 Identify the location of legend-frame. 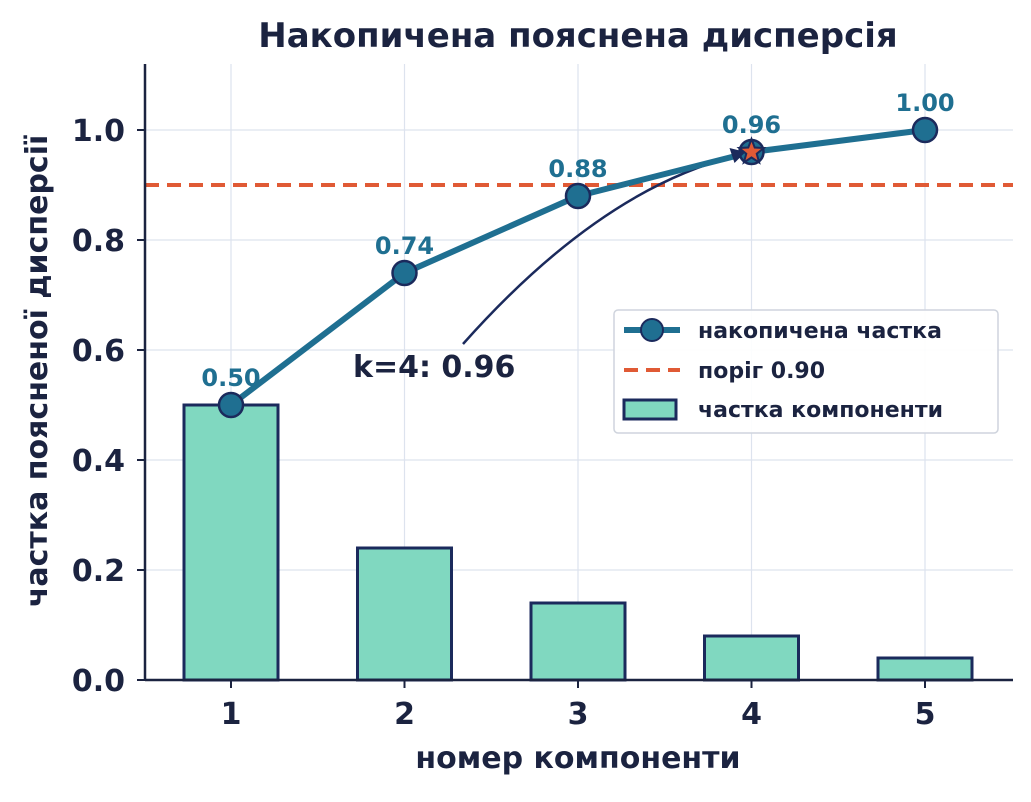
(806, 371).